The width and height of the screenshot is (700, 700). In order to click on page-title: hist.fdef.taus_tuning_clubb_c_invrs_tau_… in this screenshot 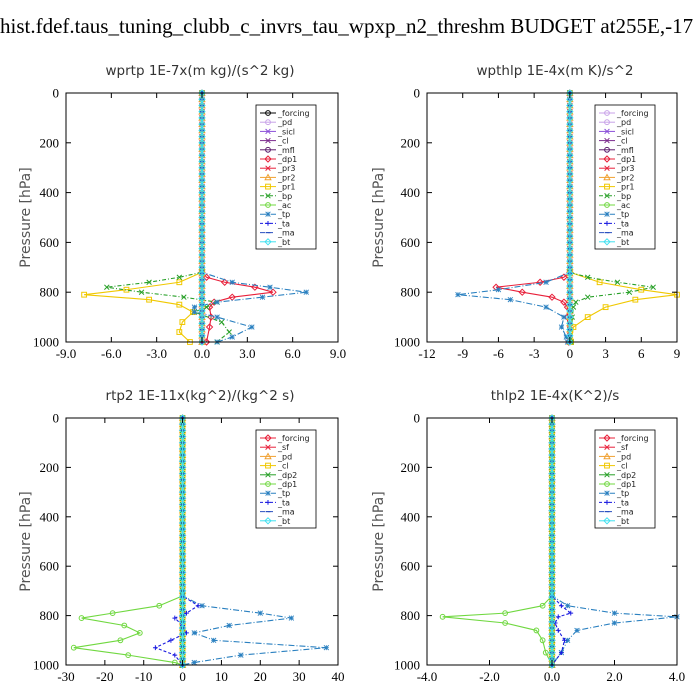, I will do `click(347, 26)`.